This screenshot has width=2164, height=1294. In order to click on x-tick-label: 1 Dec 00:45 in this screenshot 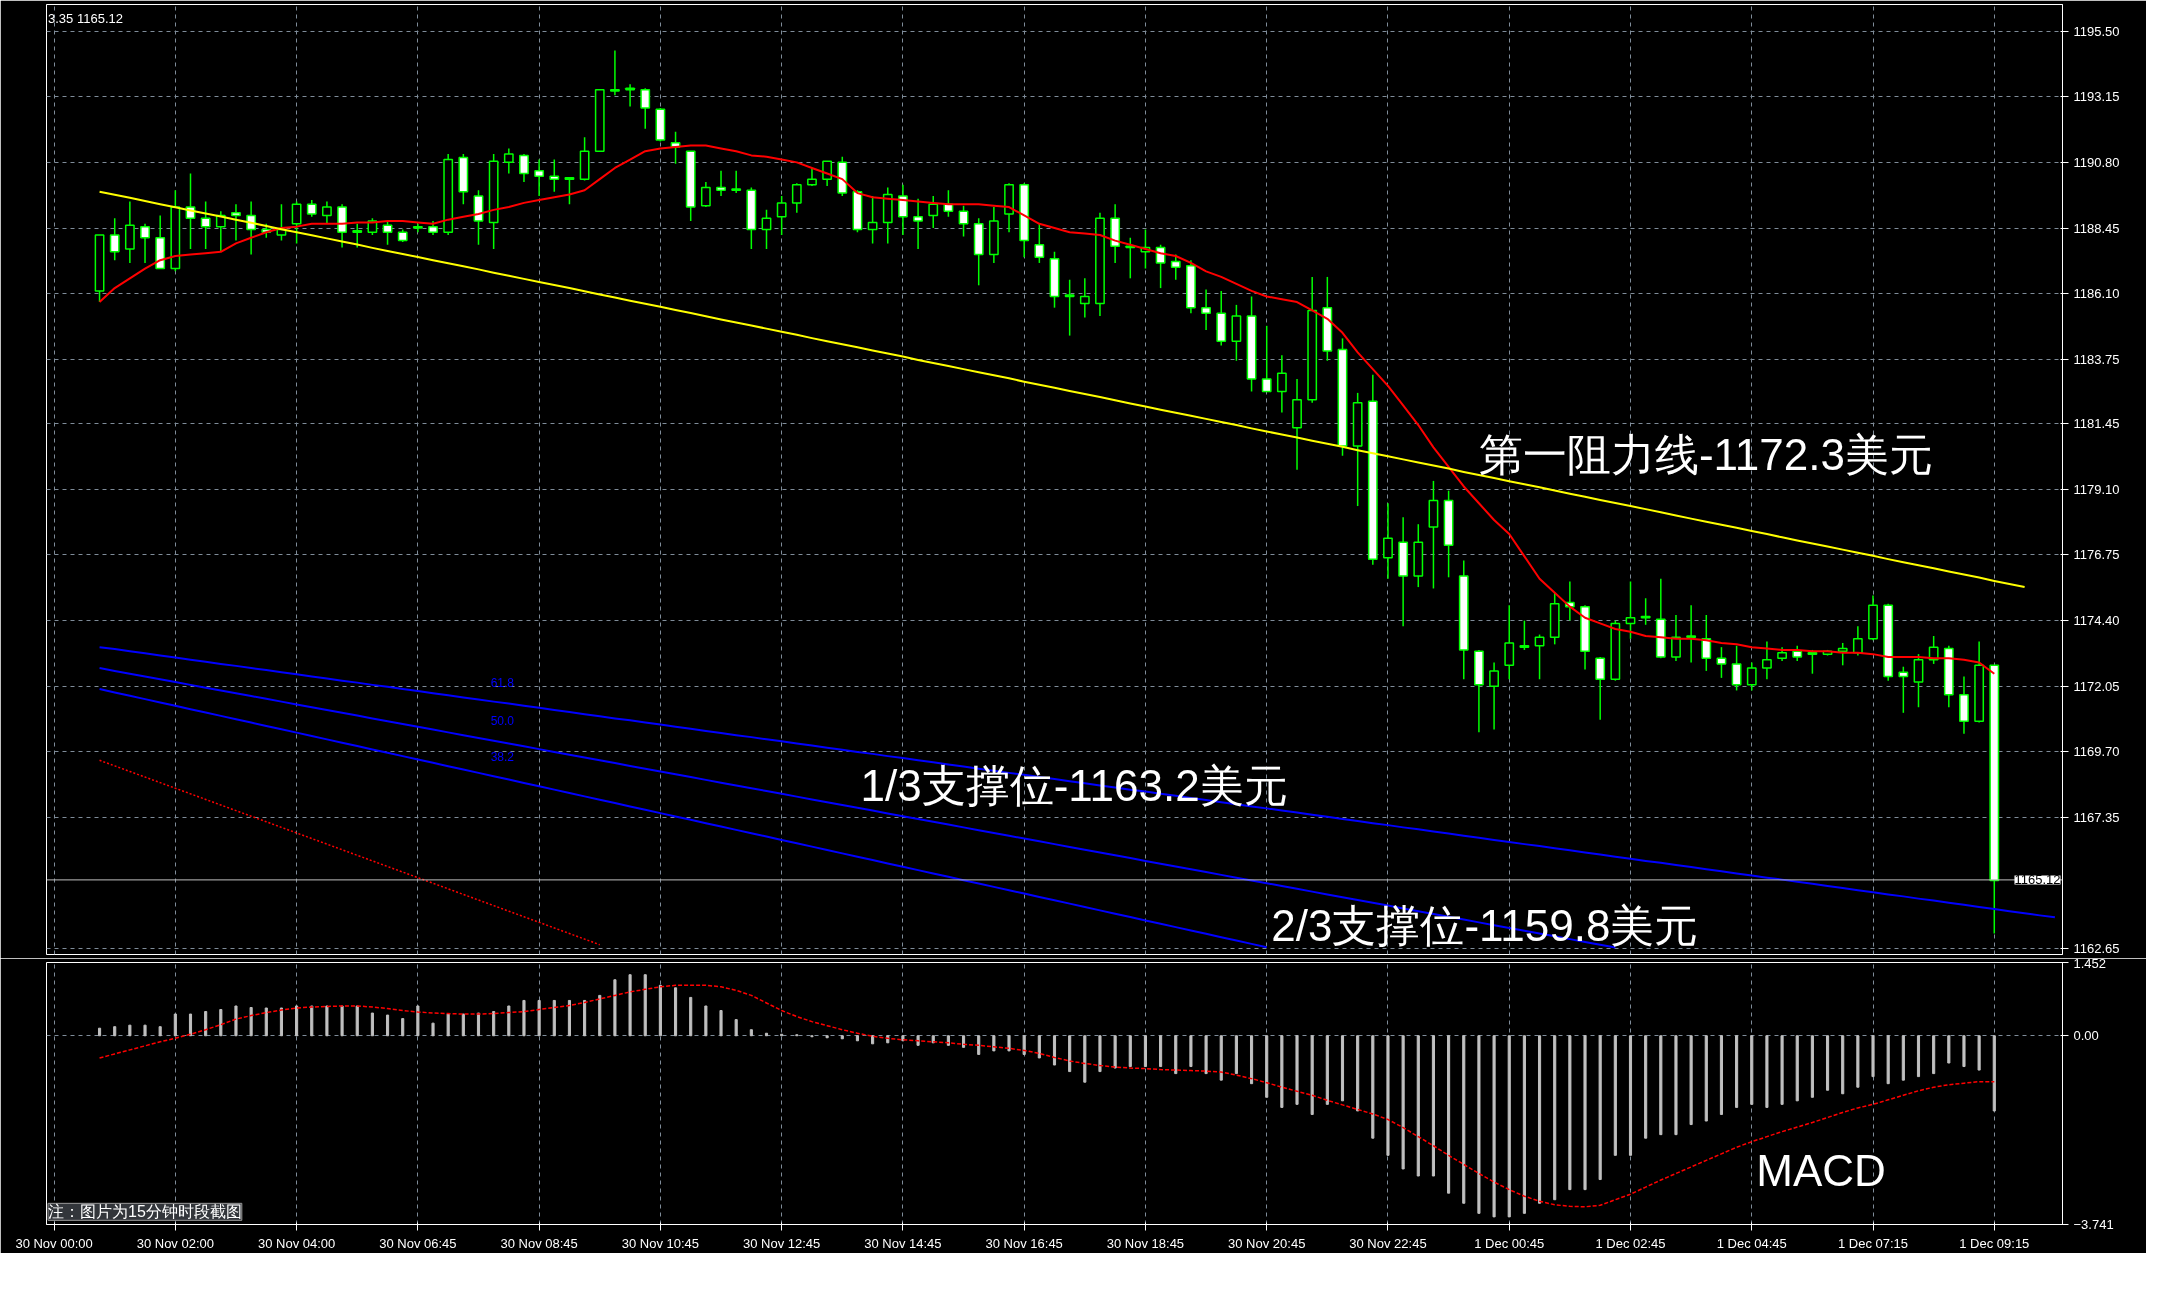, I will do `click(1509, 1243)`.